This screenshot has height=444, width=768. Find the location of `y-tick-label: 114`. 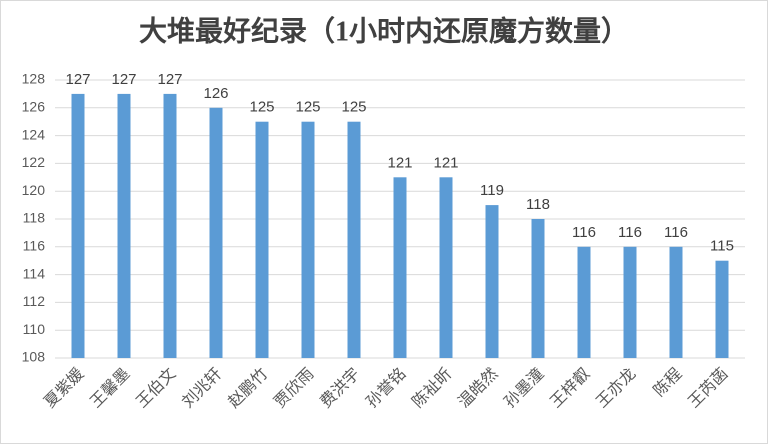

y-tick-label: 114 is located at coordinates (34, 273).